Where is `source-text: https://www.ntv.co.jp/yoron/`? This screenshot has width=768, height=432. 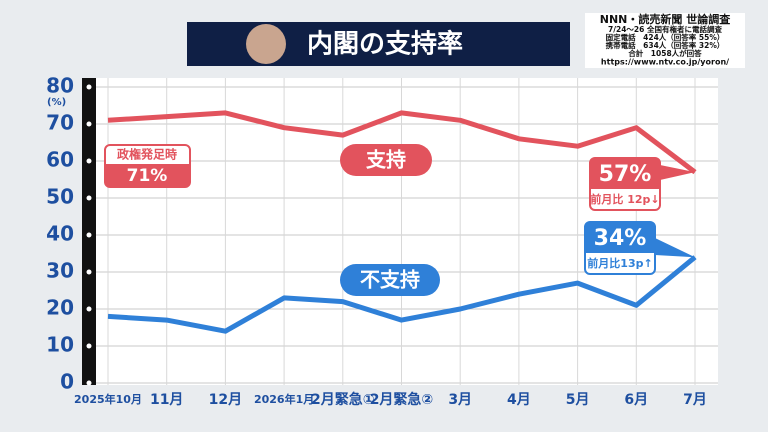 source-text: https://www.ntv.co.jp/yoron/ is located at coordinates (665, 62).